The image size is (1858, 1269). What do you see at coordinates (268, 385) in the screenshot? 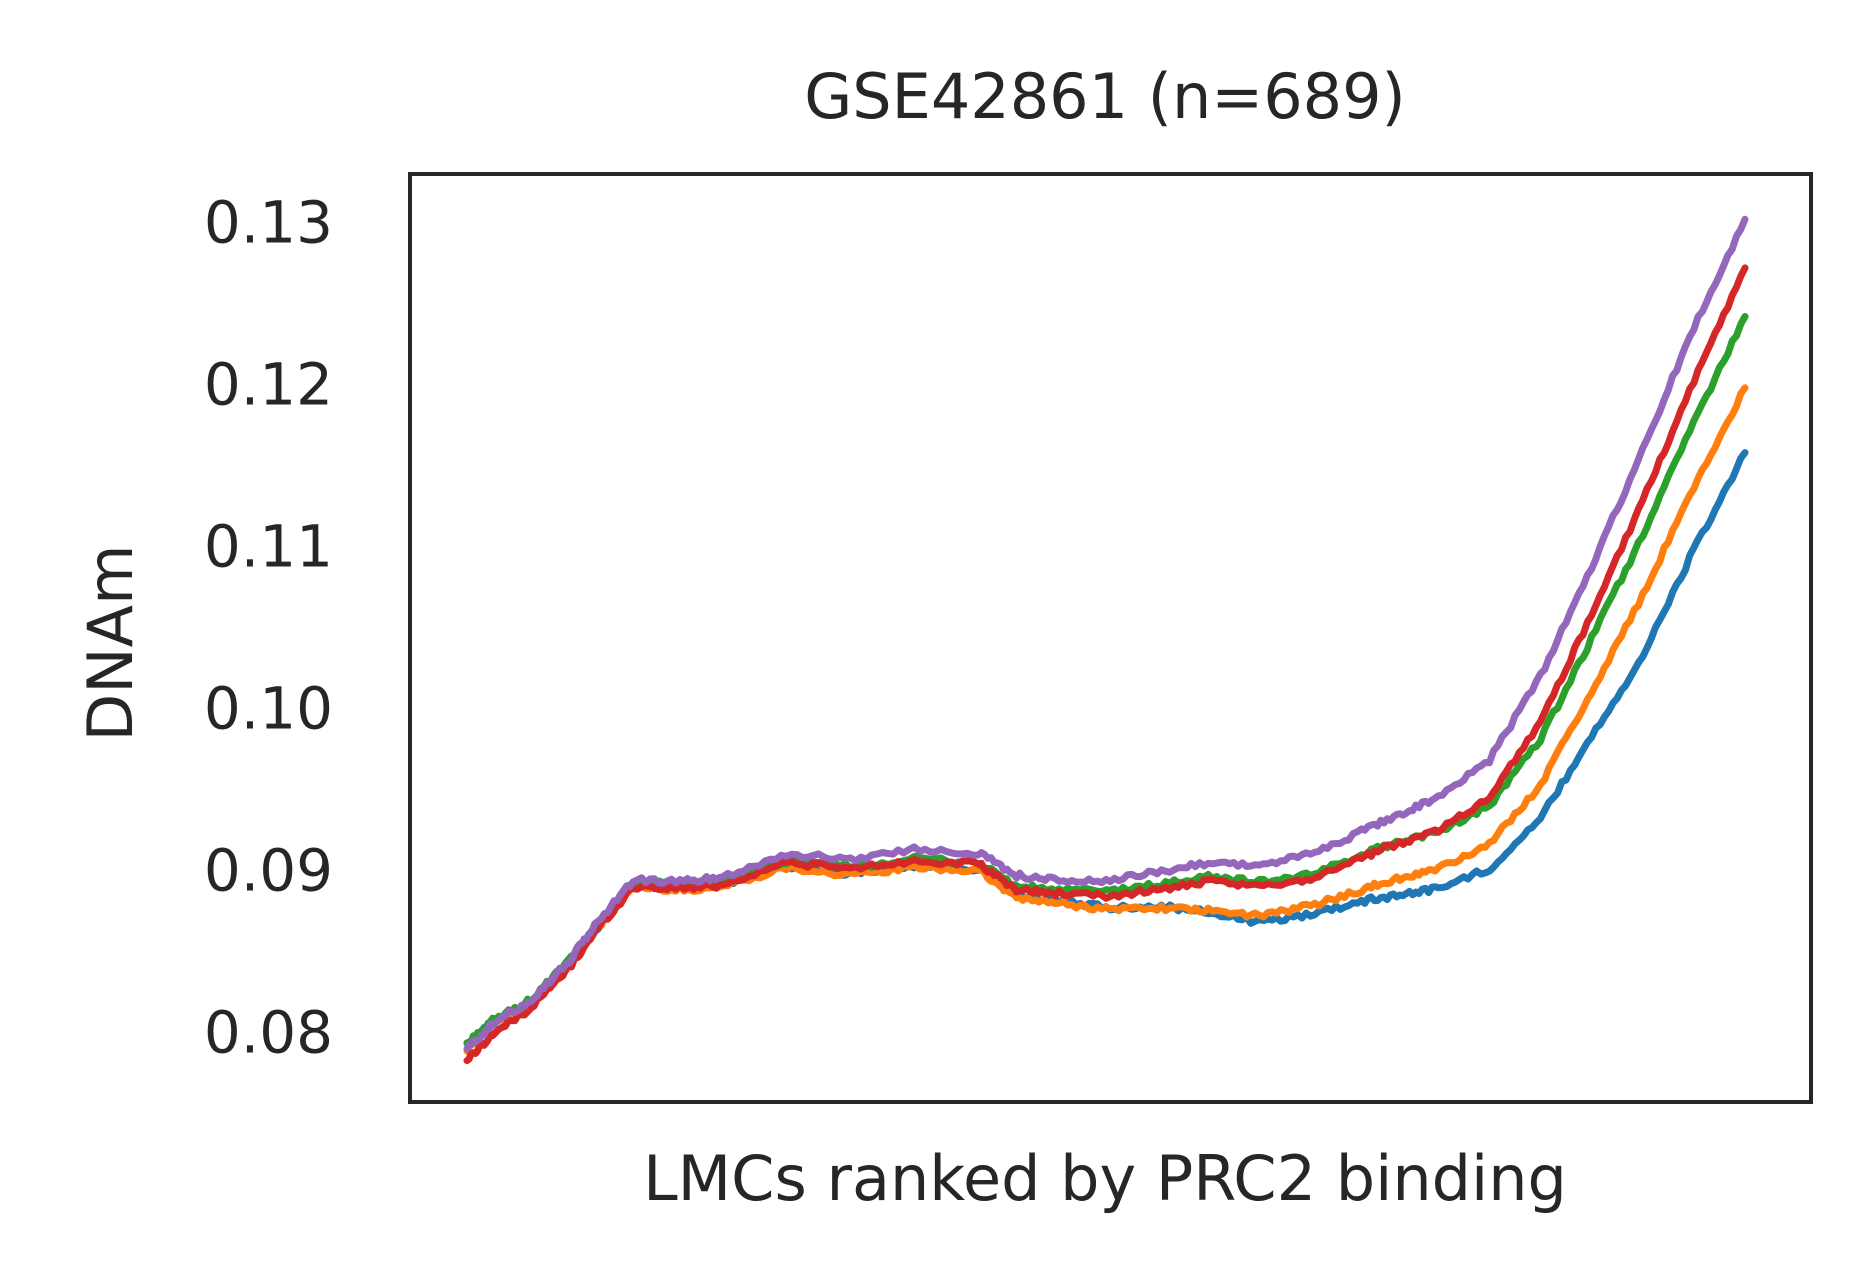
I see `y-tick-label: 0.12` at bounding box center [268, 385].